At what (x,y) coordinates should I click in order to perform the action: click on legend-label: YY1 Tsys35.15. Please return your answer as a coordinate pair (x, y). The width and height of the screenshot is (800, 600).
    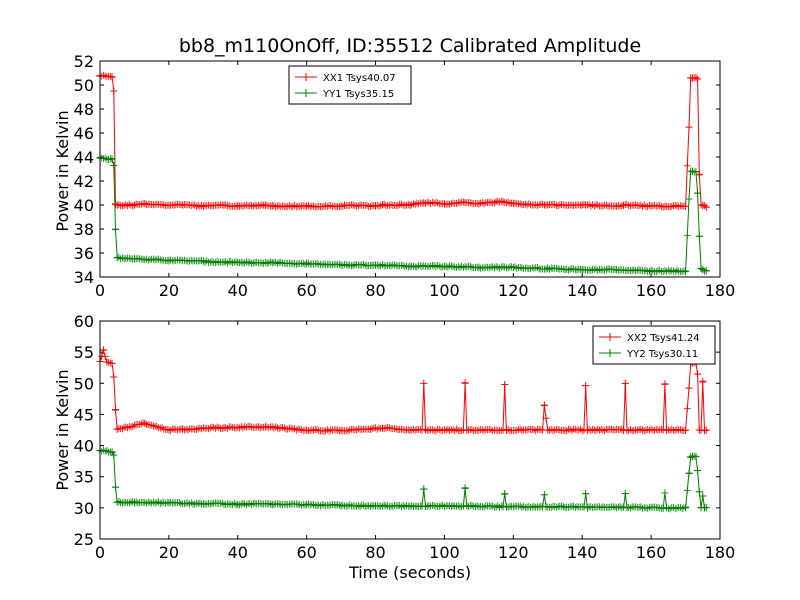
    Looking at the image, I should click on (358, 94).